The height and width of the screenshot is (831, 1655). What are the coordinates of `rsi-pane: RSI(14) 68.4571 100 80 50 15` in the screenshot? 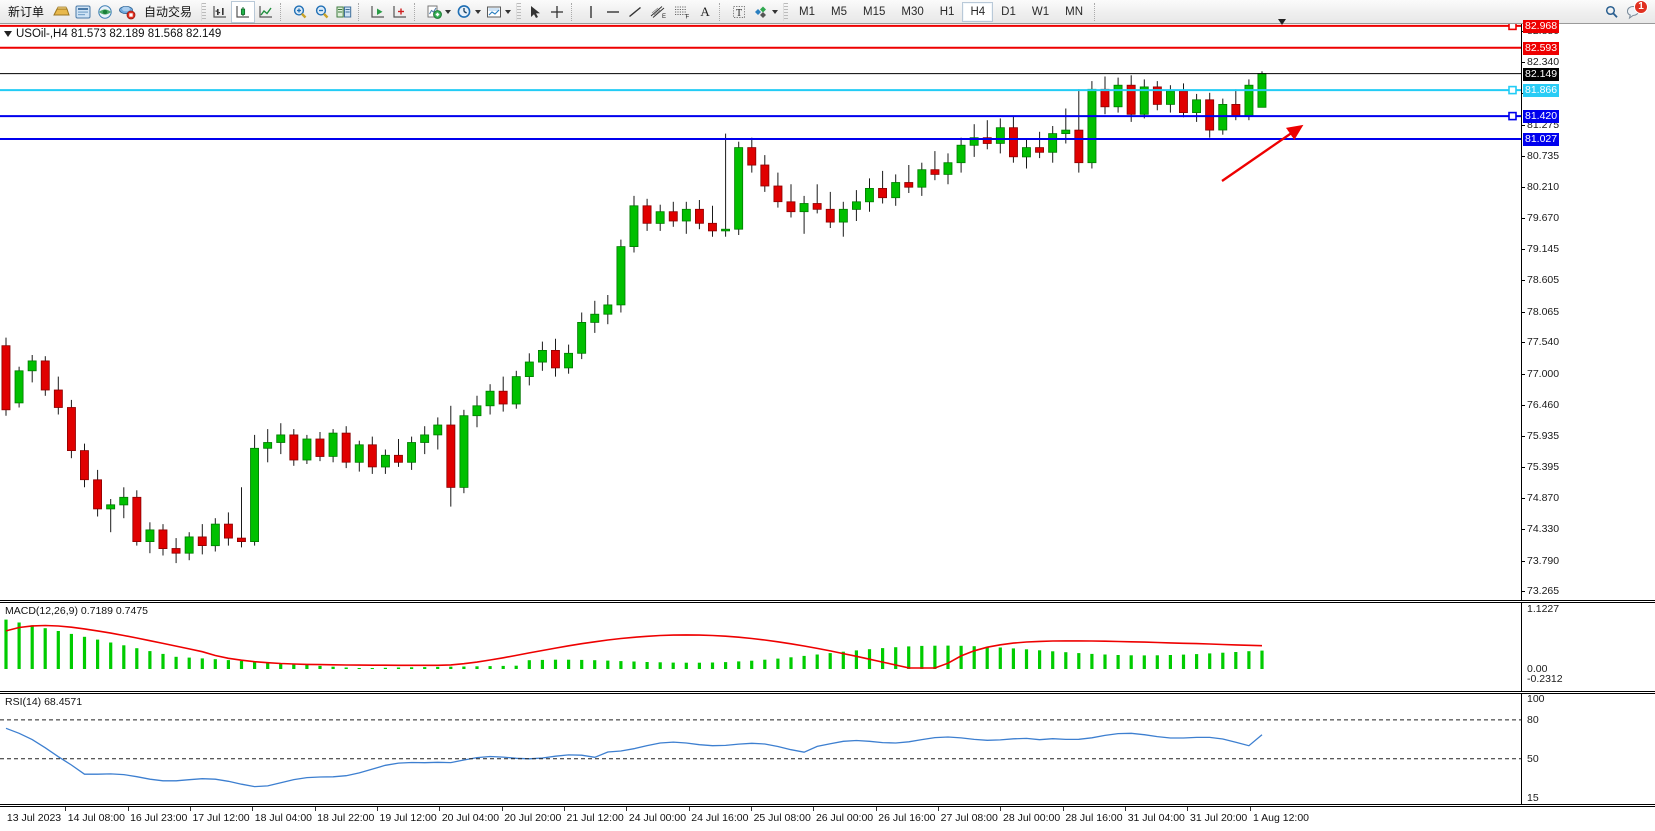 It's located at (827, 749).